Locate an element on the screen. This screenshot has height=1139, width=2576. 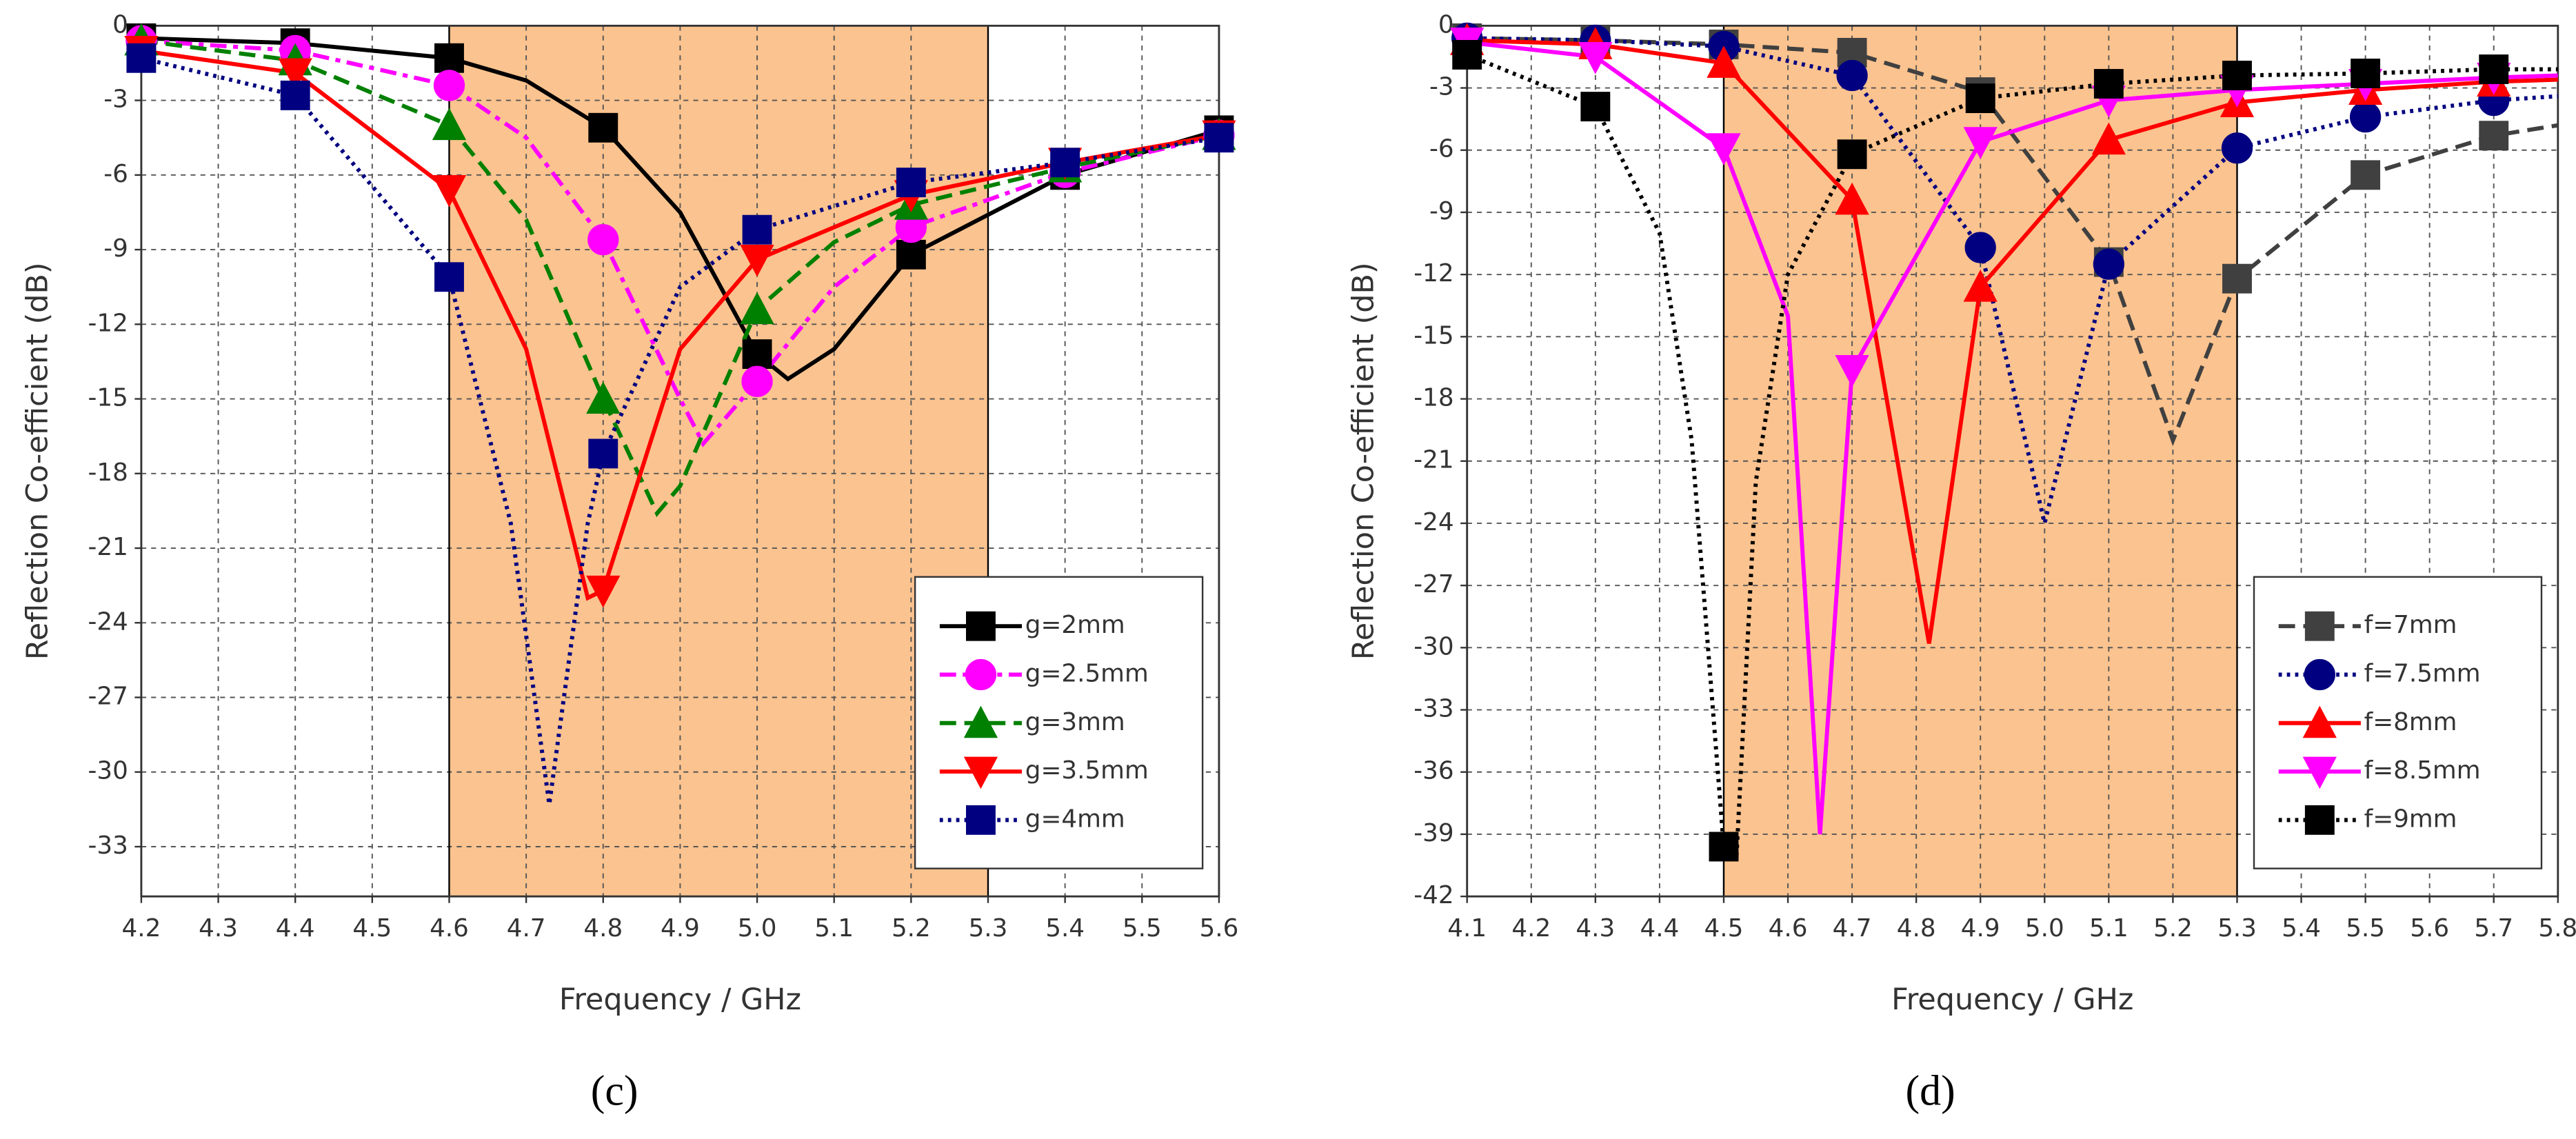
legend-label: g=2mm is located at coordinates (1075, 625).